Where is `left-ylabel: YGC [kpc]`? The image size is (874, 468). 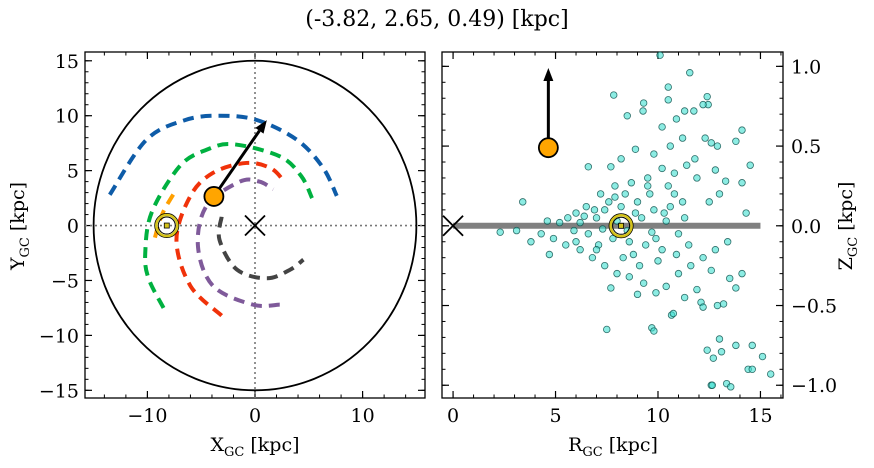 left-ylabel: YGC [kpc] is located at coordinates (20, 226).